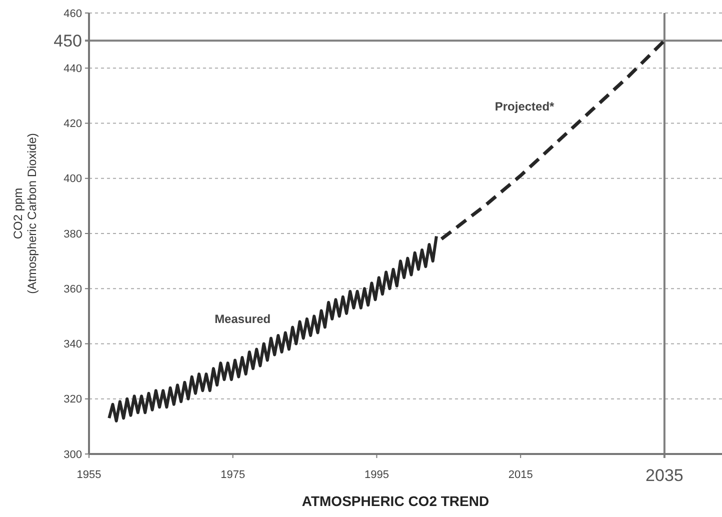  I want to click on y-tick-label: 460, so click(73, 14).